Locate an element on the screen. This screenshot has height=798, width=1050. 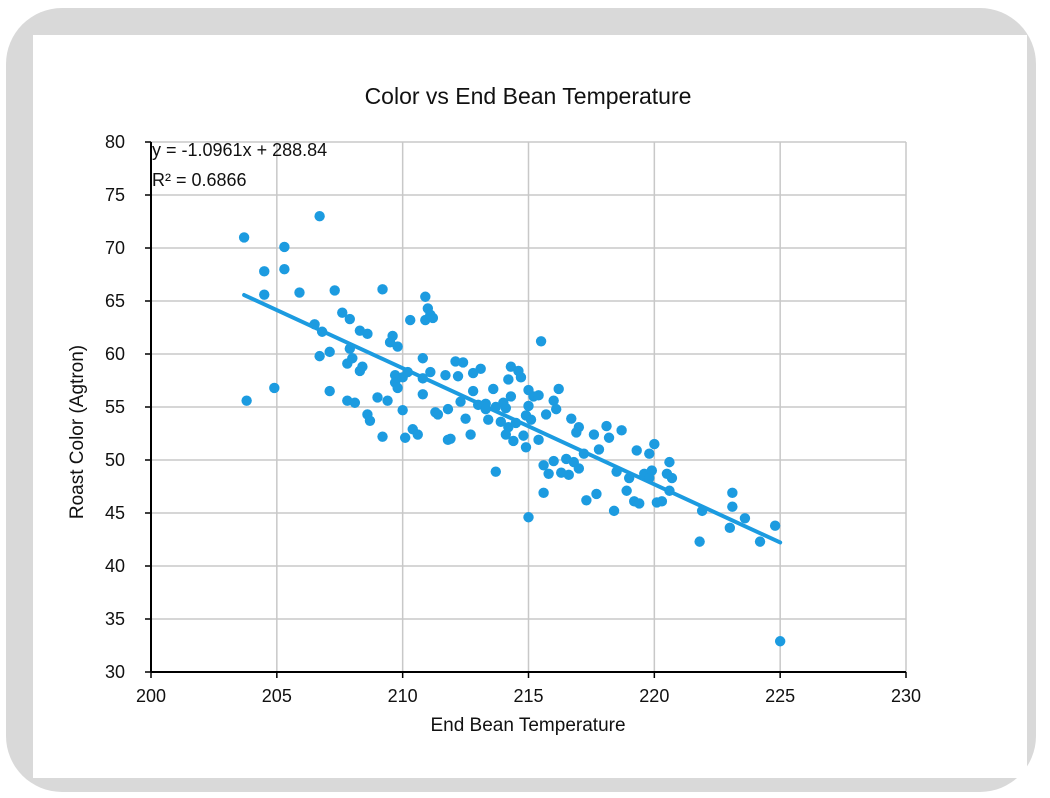
x-axis-title: End Bean Temperature is located at coordinates (527, 725).